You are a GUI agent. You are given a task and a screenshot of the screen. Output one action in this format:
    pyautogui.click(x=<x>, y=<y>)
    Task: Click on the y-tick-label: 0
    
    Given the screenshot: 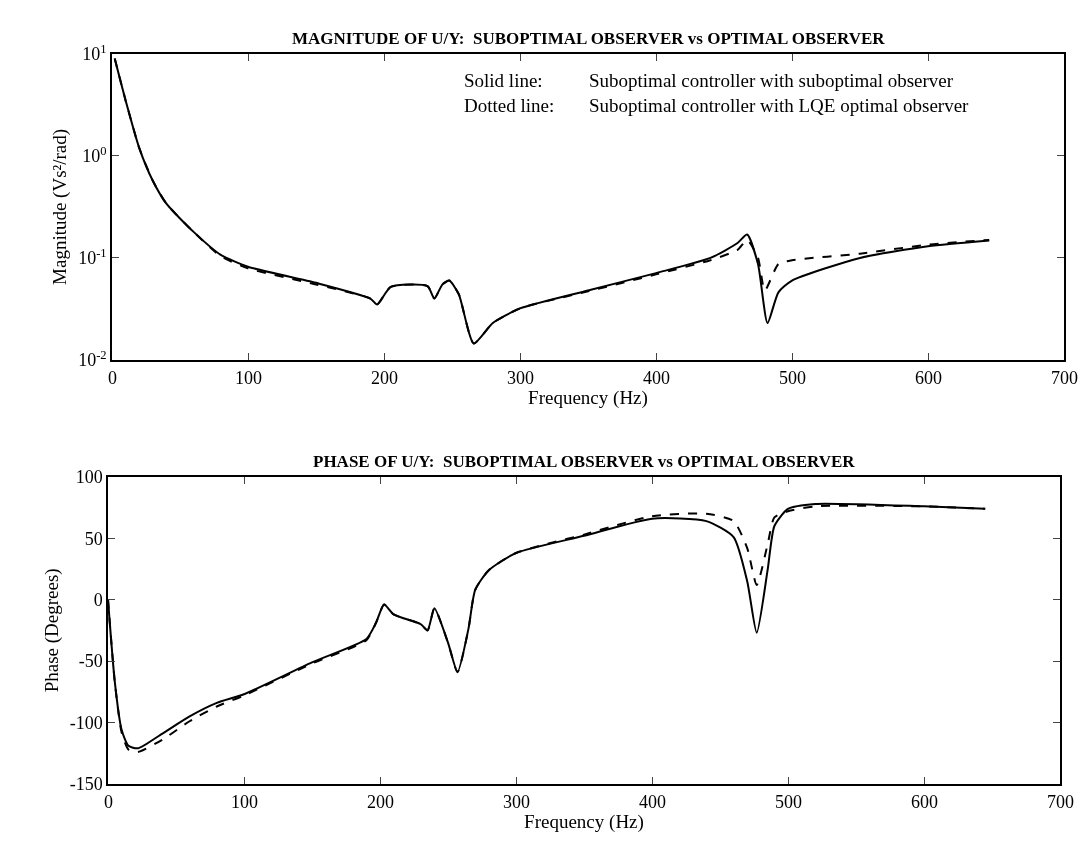 What is the action you would take?
    pyautogui.click(x=98, y=599)
    